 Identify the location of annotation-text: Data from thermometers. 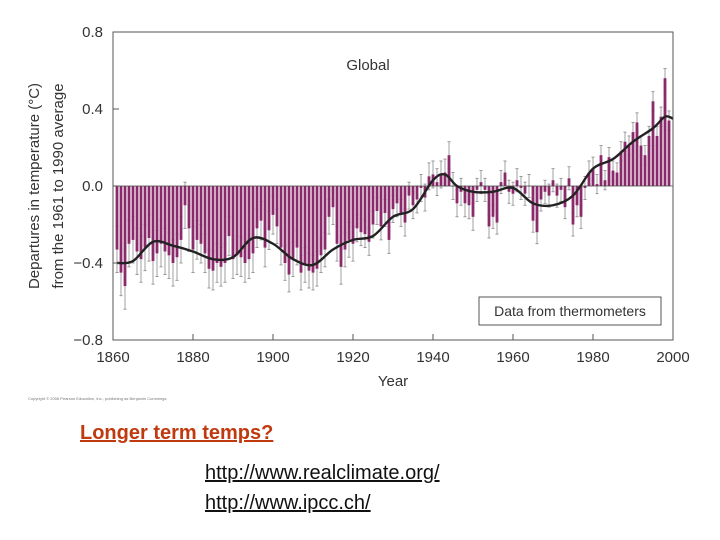
(570, 311).